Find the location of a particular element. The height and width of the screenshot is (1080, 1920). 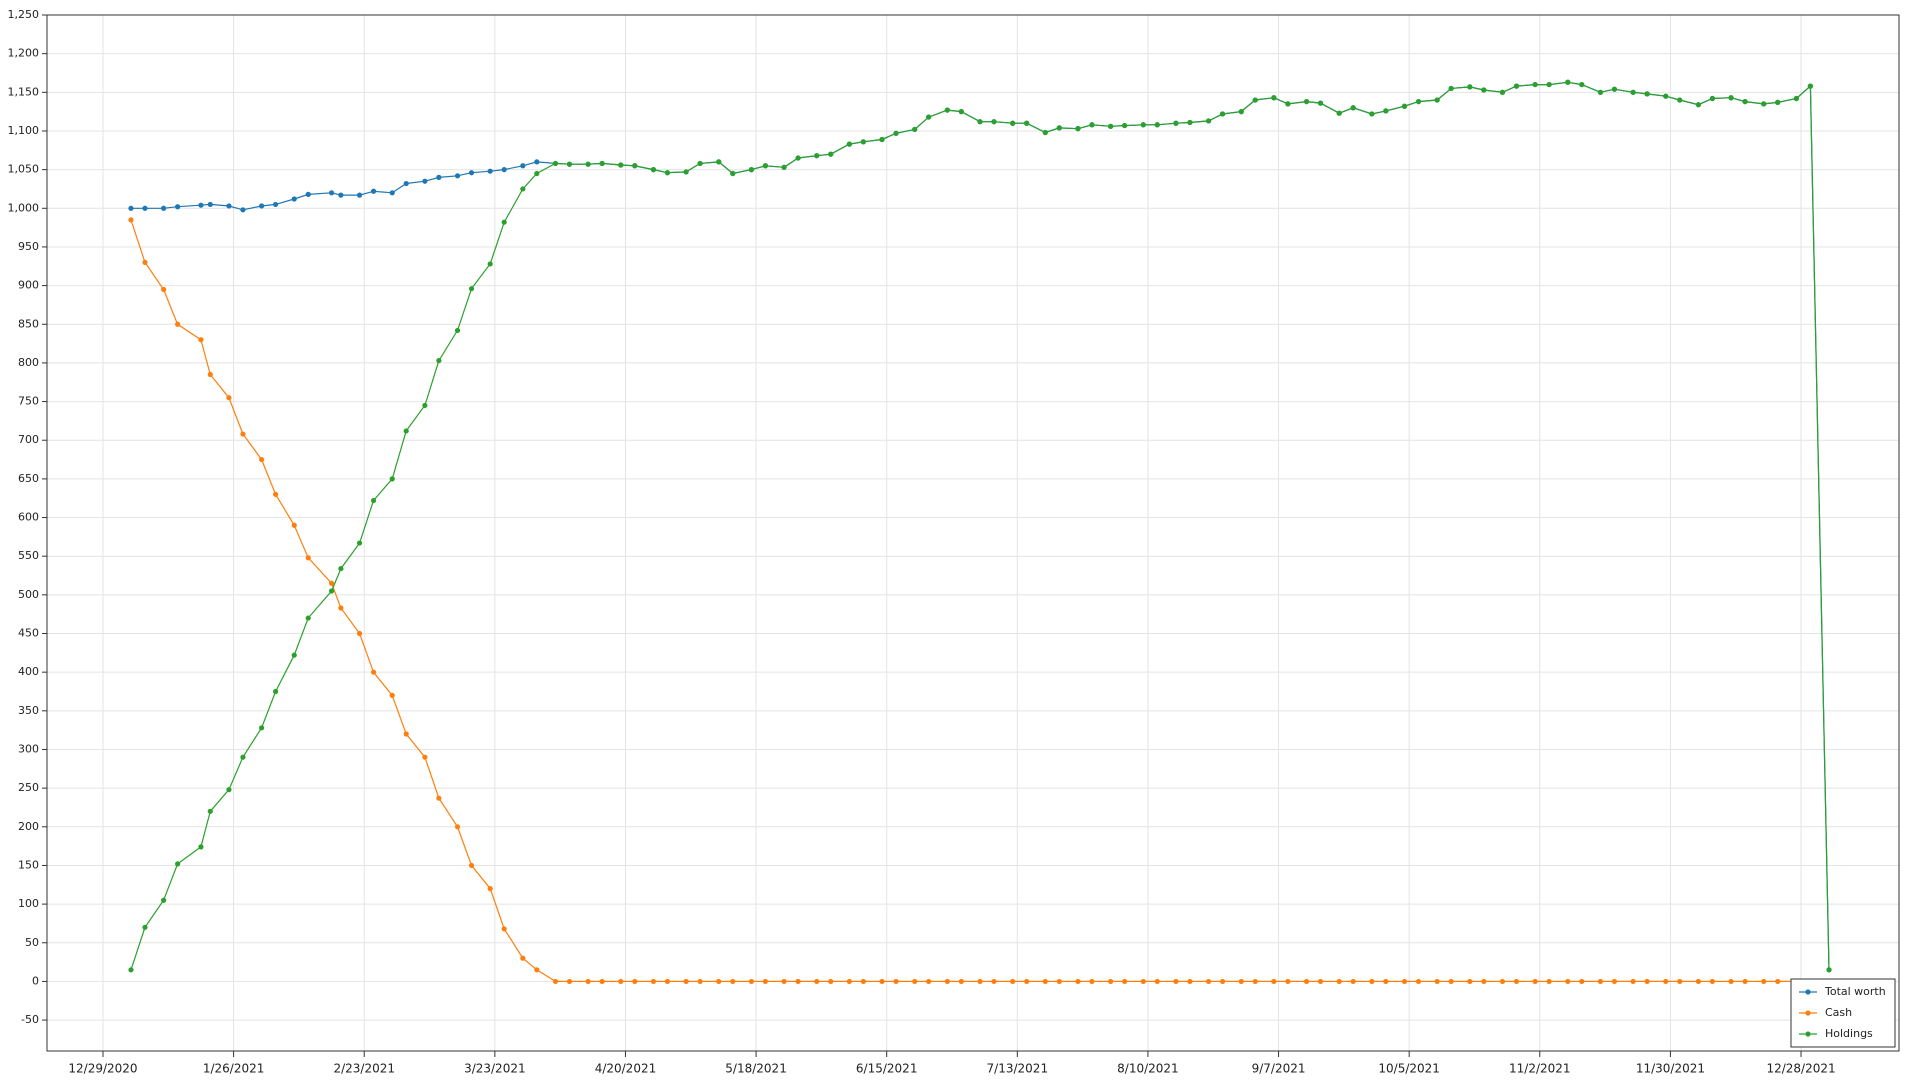

legend: Total worth Cash Holdings is located at coordinates (1843, 1013).